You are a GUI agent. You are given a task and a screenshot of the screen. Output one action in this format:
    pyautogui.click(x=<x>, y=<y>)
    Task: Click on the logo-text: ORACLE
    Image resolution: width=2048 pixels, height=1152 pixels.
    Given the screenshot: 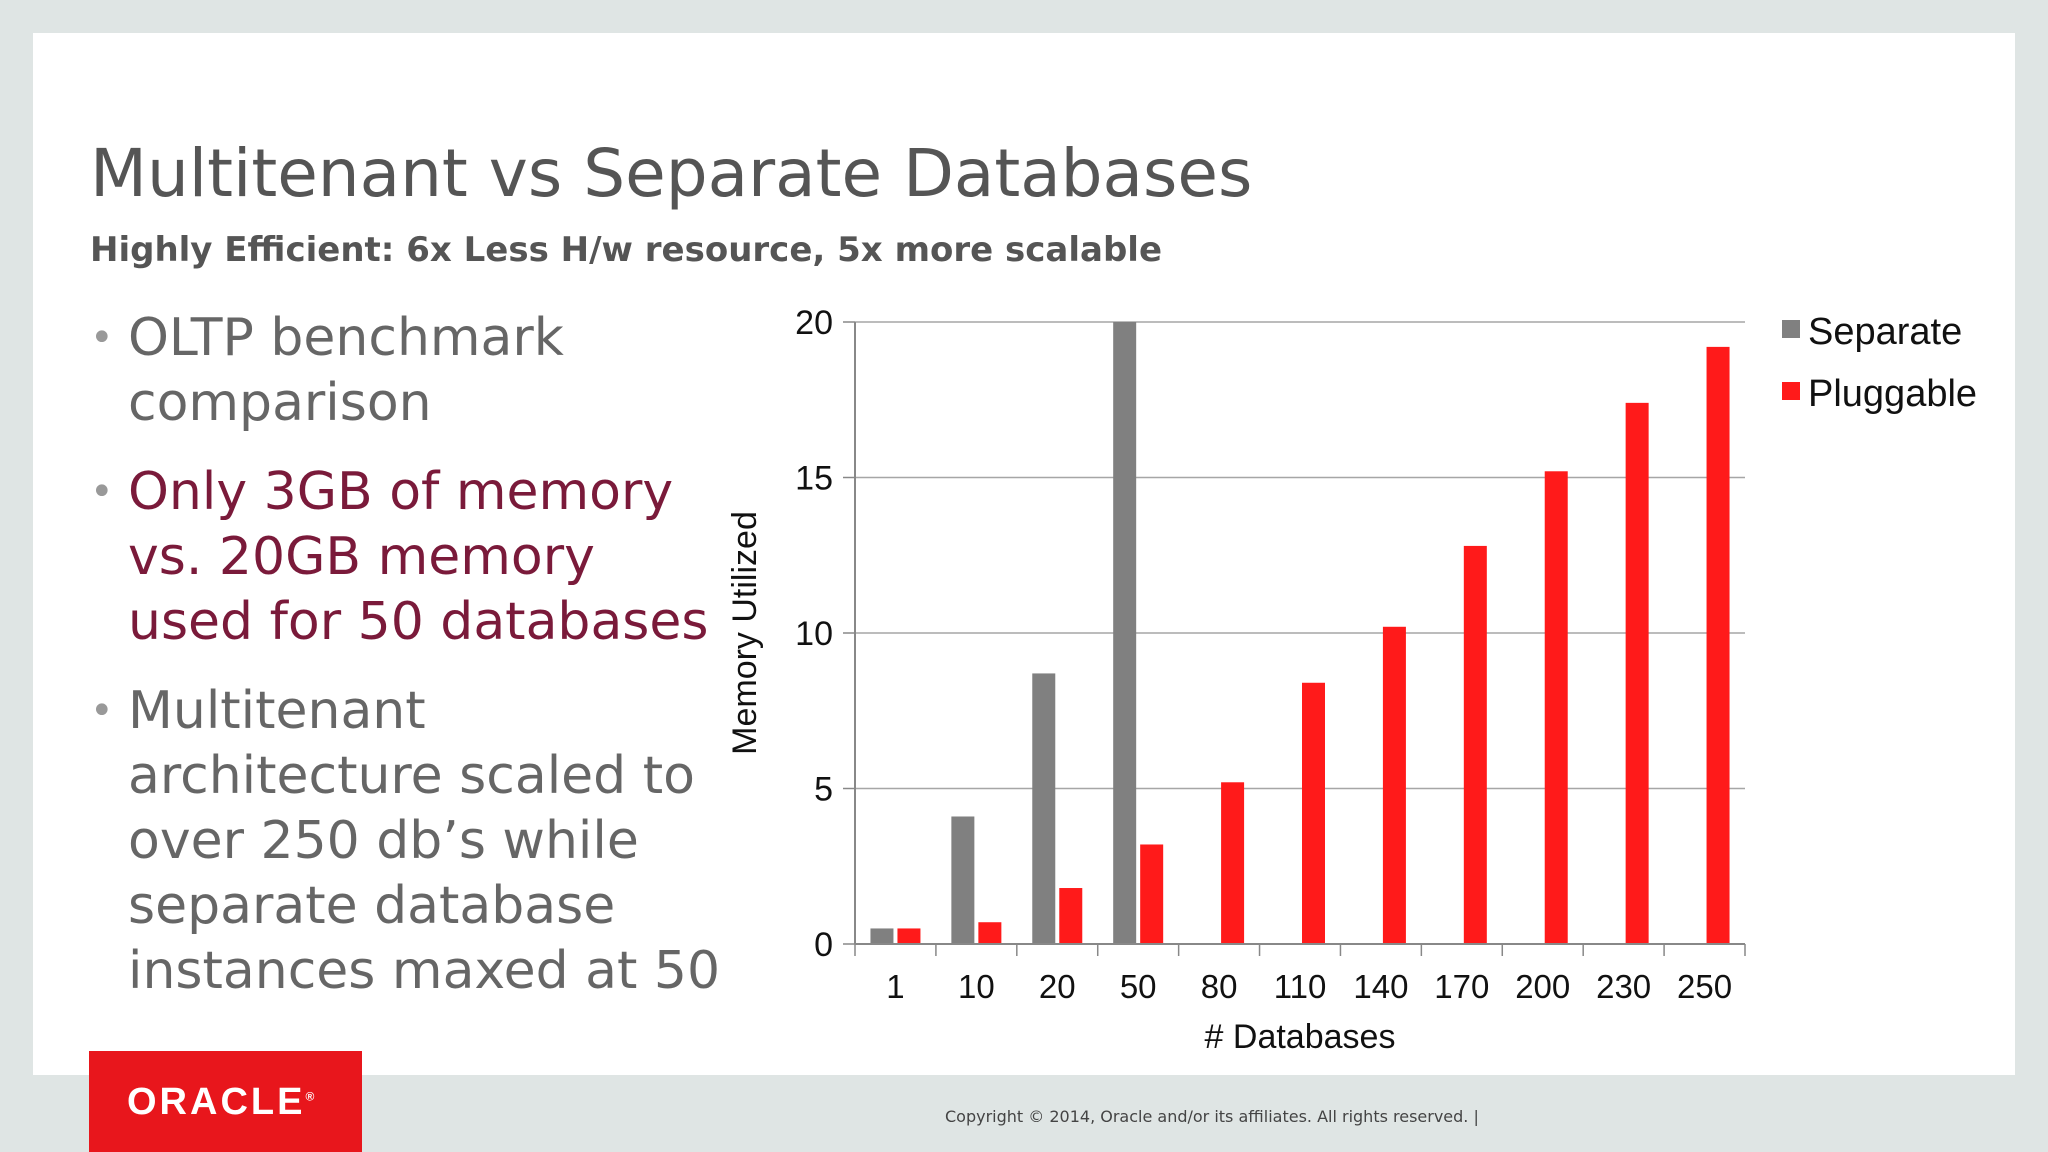 What is the action you would take?
    pyautogui.click(x=216, y=1102)
    